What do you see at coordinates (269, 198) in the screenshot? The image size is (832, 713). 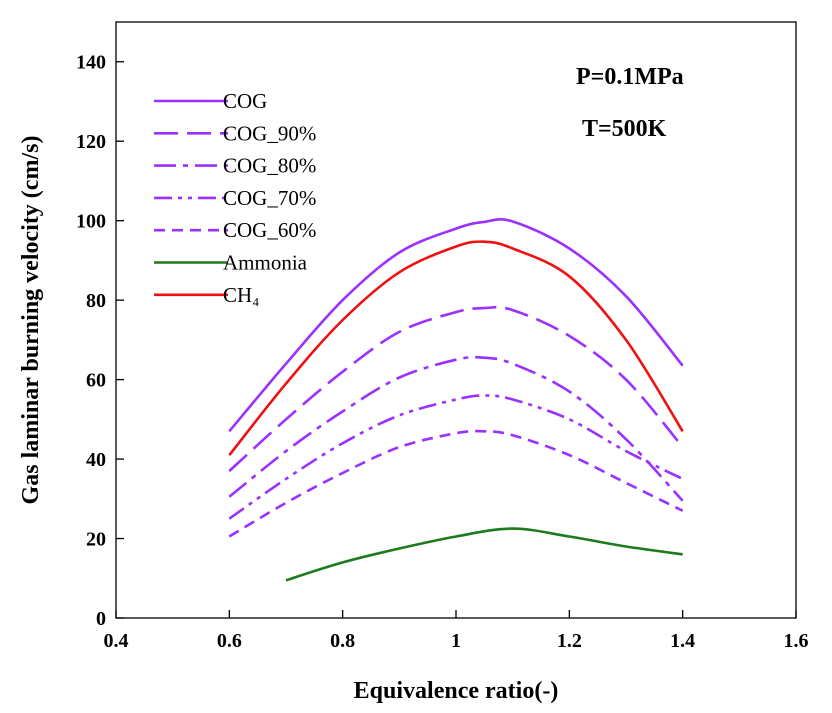 I see `legend-label-cog-70: COG_70%` at bounding box center [269, 198].